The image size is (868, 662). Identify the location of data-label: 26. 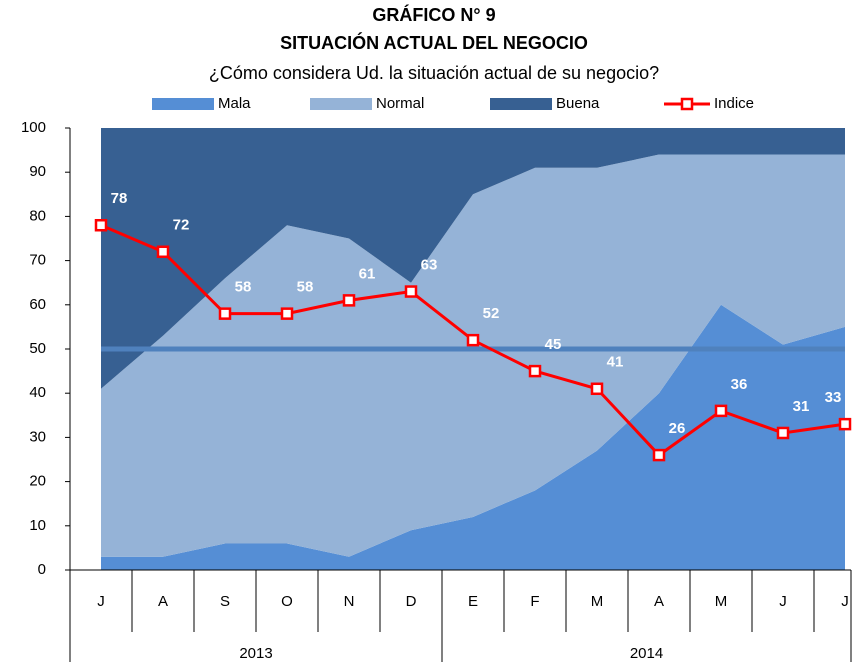
(677, 428).